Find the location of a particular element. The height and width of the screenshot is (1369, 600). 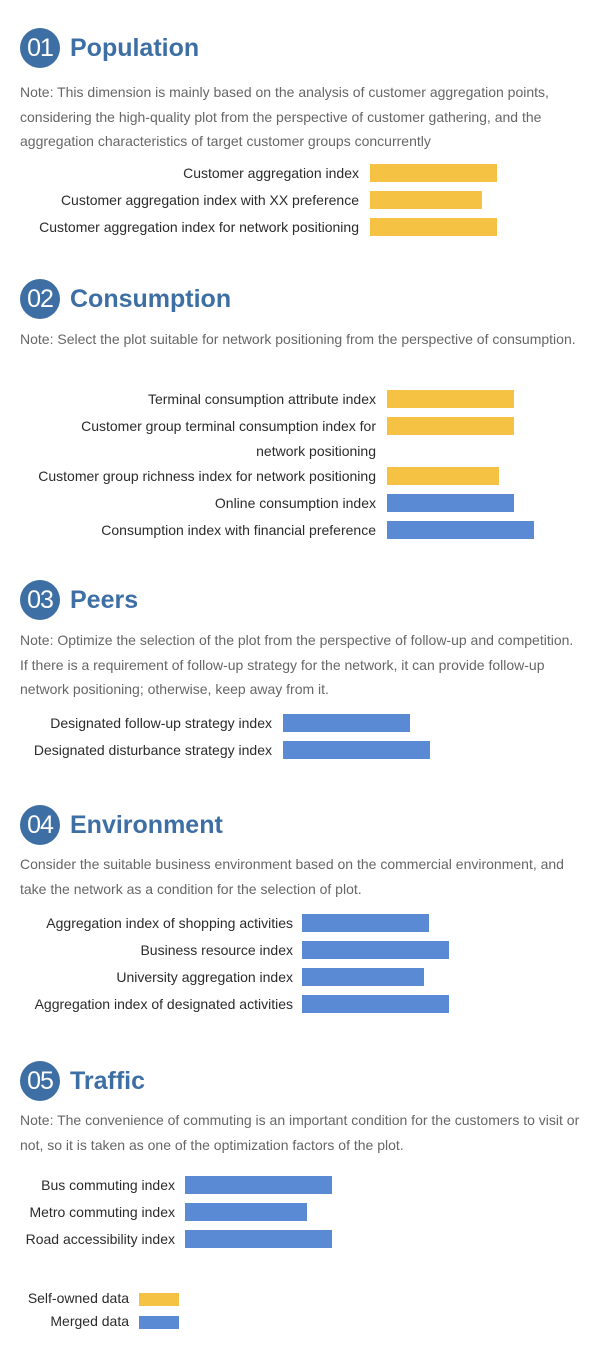

section-header: 03 Peers is located at coordinates (79, 600).